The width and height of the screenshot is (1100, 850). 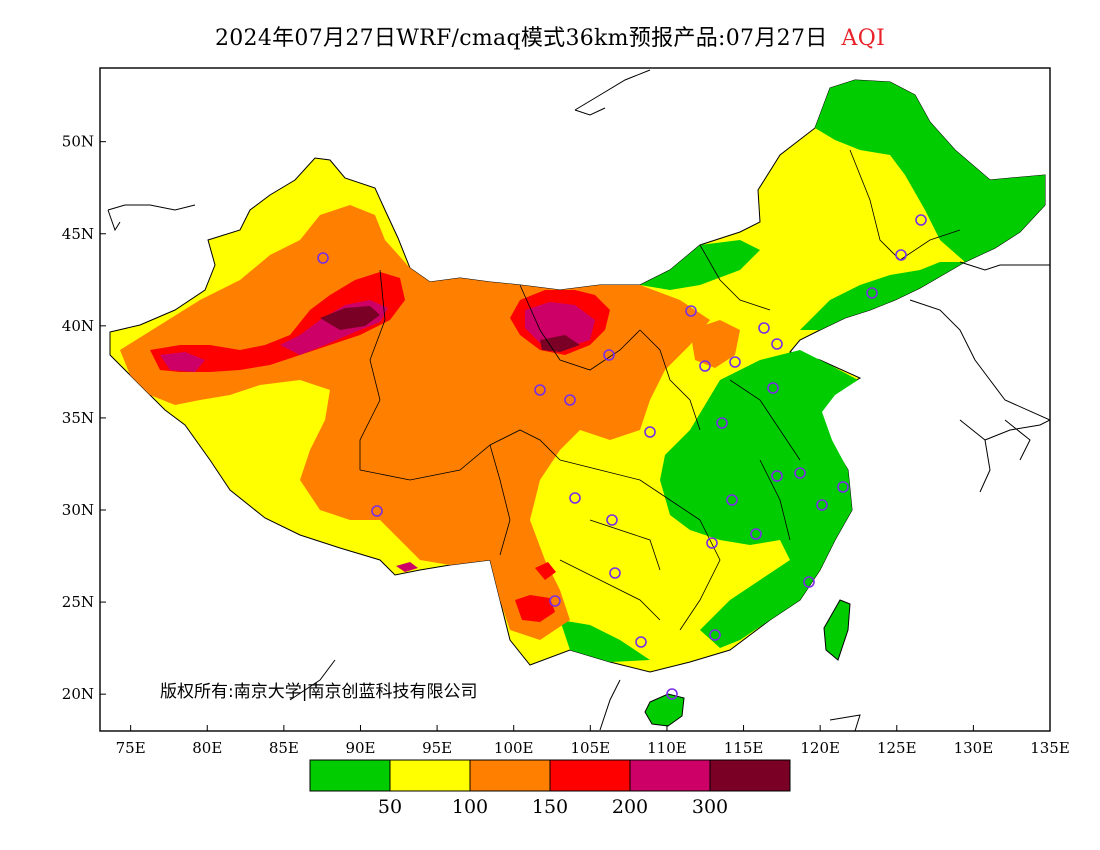 What do you see at coordinates (700, 265) in the screenshot?
I see `zone-good-innermongolia` at bounding box center [700, 265].